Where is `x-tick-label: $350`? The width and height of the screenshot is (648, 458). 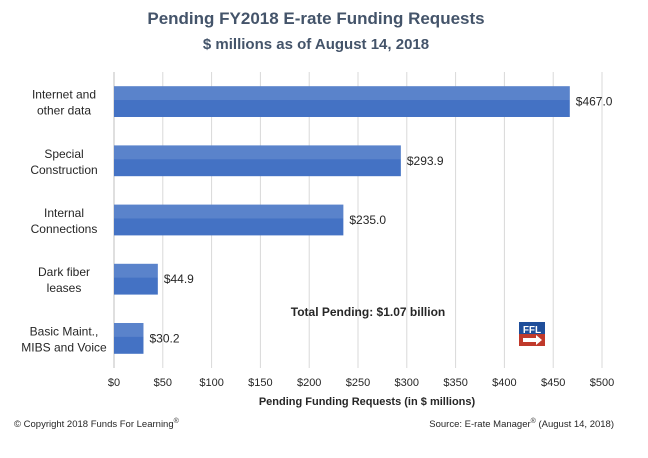
x-tick-label: $350 is located at coordinates (455, 383).